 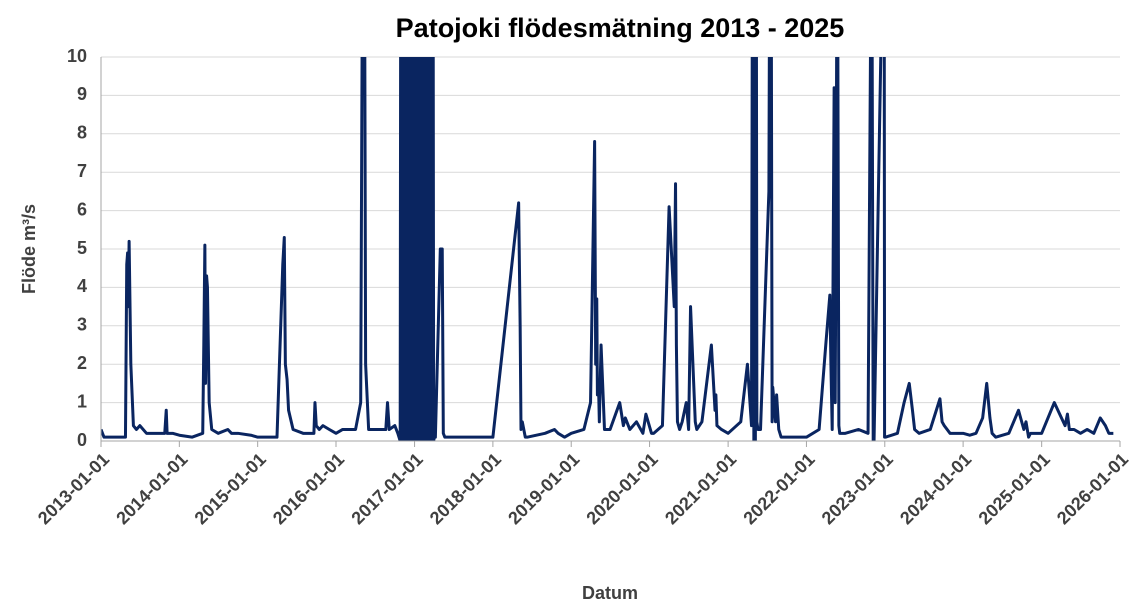 I want to click on x-tick-label: 2016-01-01, so click(x=308, y=488).